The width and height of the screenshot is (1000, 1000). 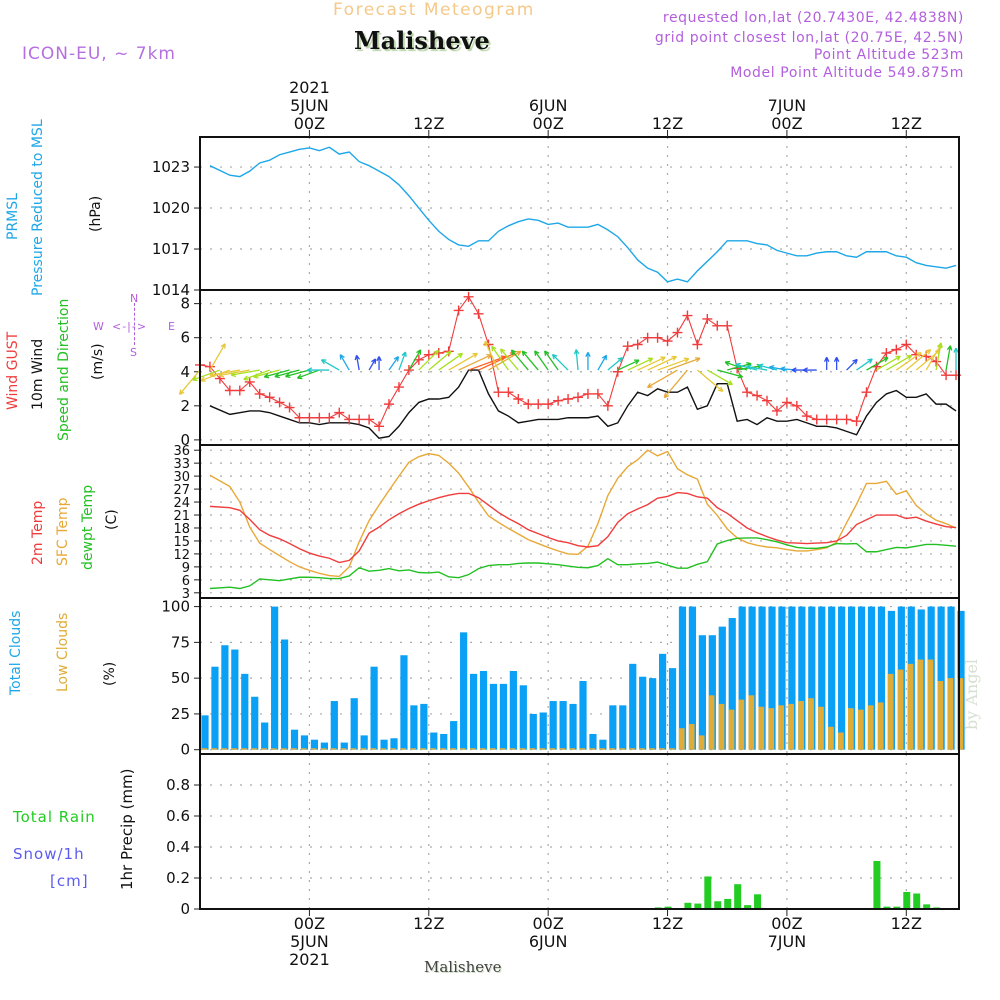 What do you see at coordinates (186, 581) in the screenshot?
I see `y-tick-label: 6` at bounding box center [186, 581].